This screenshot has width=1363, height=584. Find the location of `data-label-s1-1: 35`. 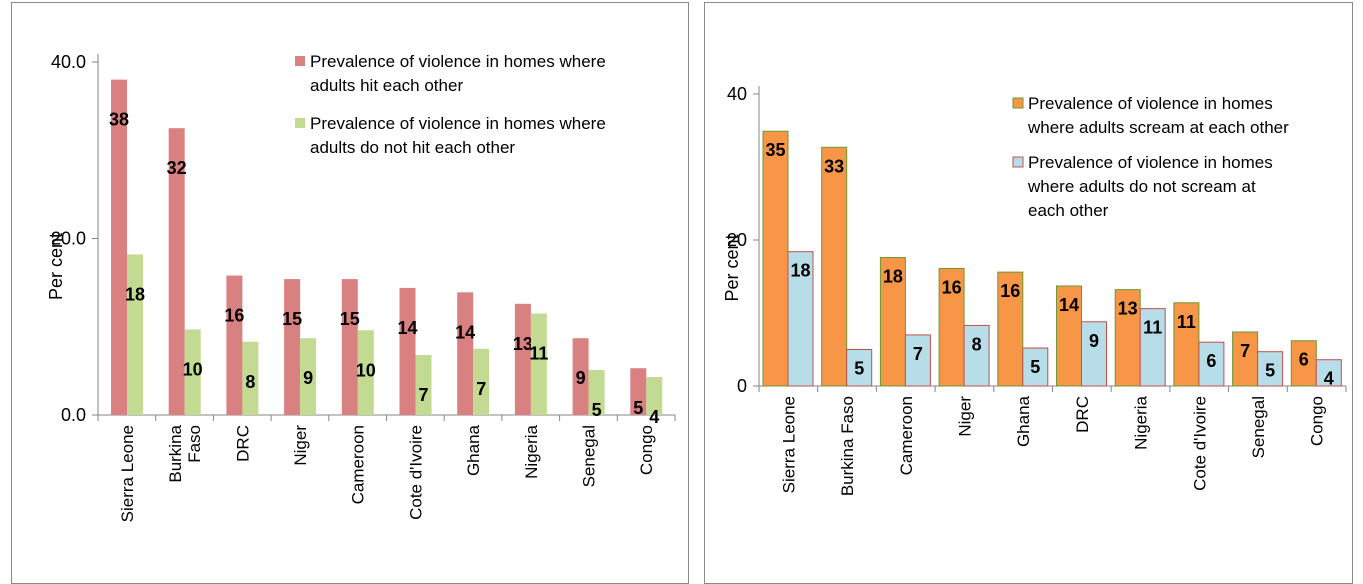

data-label-s1-1: 35 is located at coordinates (775, 150).